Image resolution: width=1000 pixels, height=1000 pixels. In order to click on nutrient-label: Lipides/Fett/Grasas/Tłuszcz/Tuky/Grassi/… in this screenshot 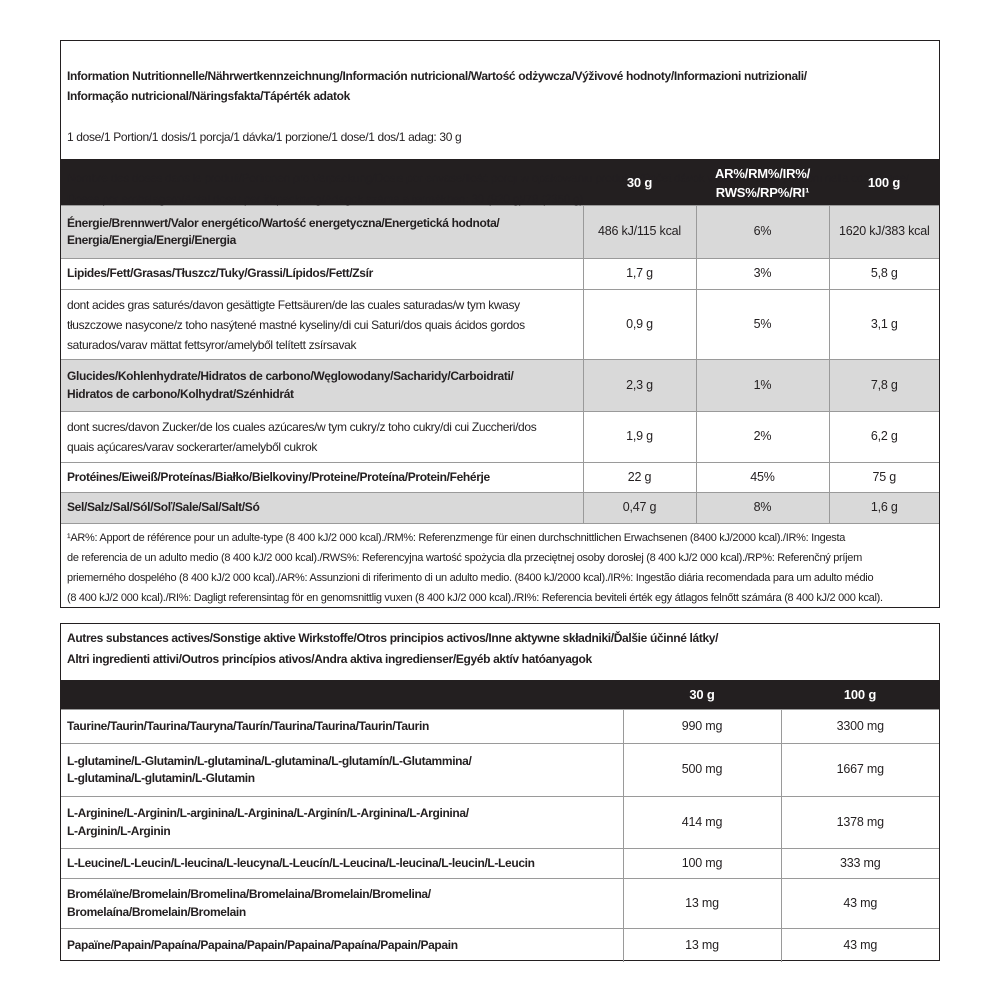, I will do `click(322, 274)`.